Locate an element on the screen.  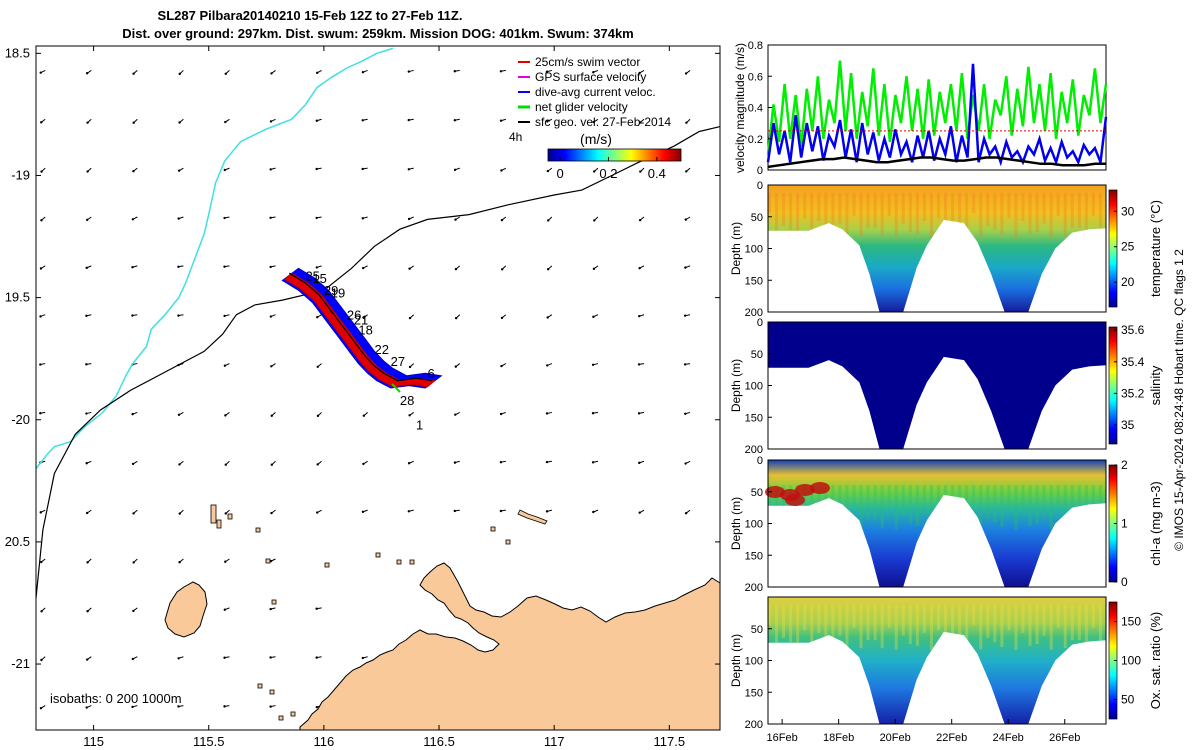
section-colorbar-tick-label: 50 is located at coordinates (1128, 700).